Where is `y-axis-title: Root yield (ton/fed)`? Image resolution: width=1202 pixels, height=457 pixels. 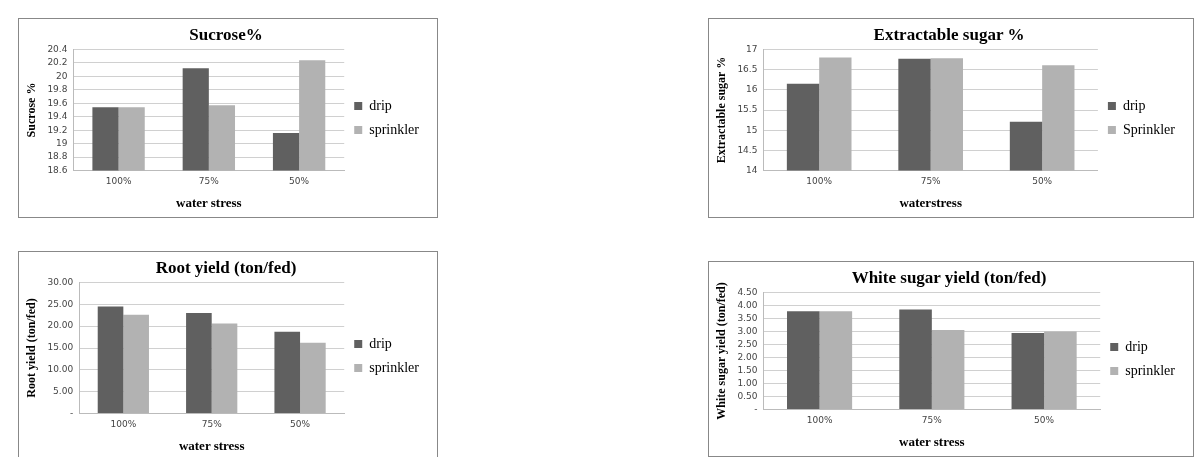
y-axis-title: Root yield (ton/fed) is located at coordinates (31, 348).